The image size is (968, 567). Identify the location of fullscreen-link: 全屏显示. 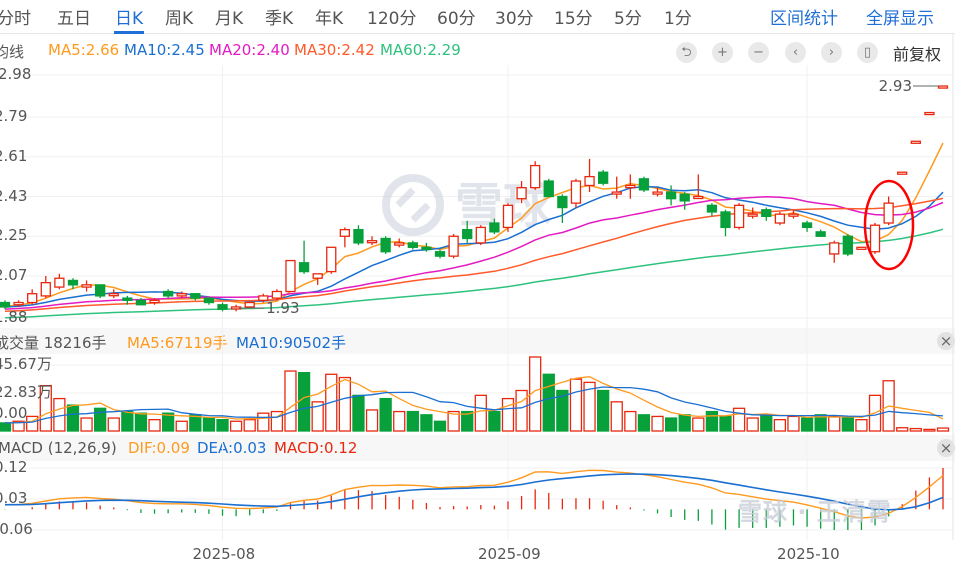
(900, 19).